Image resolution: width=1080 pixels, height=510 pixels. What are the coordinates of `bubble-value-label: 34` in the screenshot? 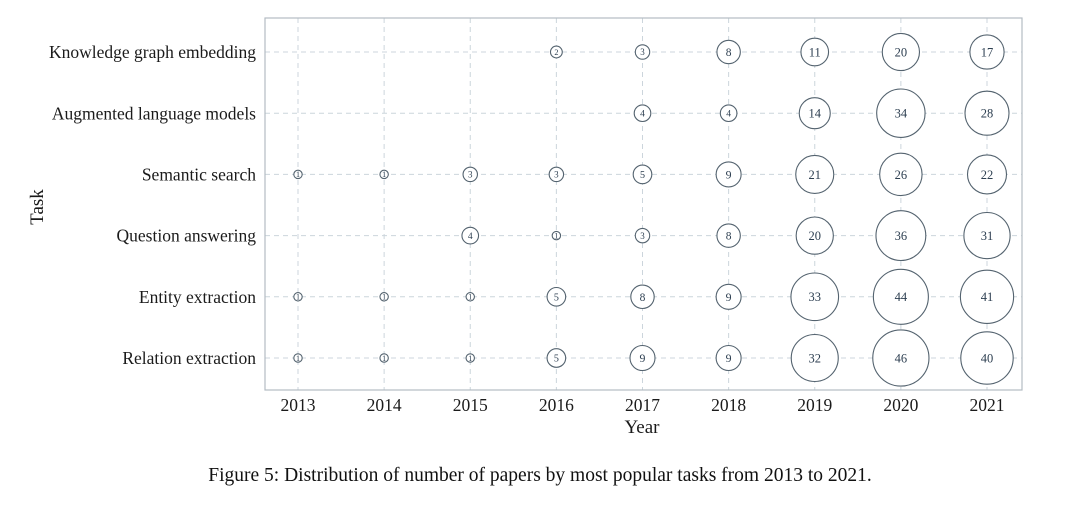 It's located at (901, 114).